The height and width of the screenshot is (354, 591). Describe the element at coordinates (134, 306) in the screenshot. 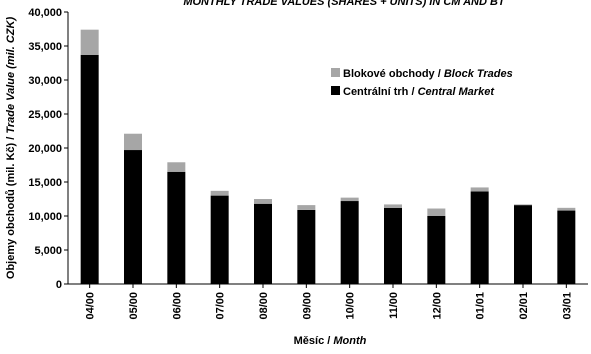

I see `x-tick-label: 05/00` at that location.